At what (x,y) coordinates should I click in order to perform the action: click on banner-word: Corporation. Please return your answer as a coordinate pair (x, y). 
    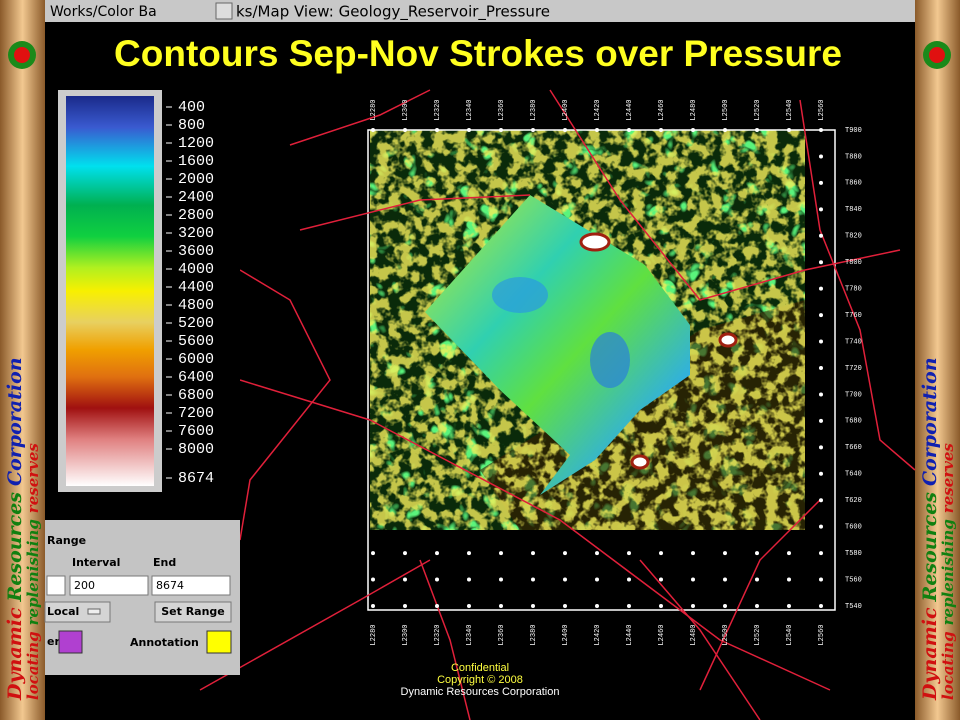
    Looking at the image, I should click on (15, 421).